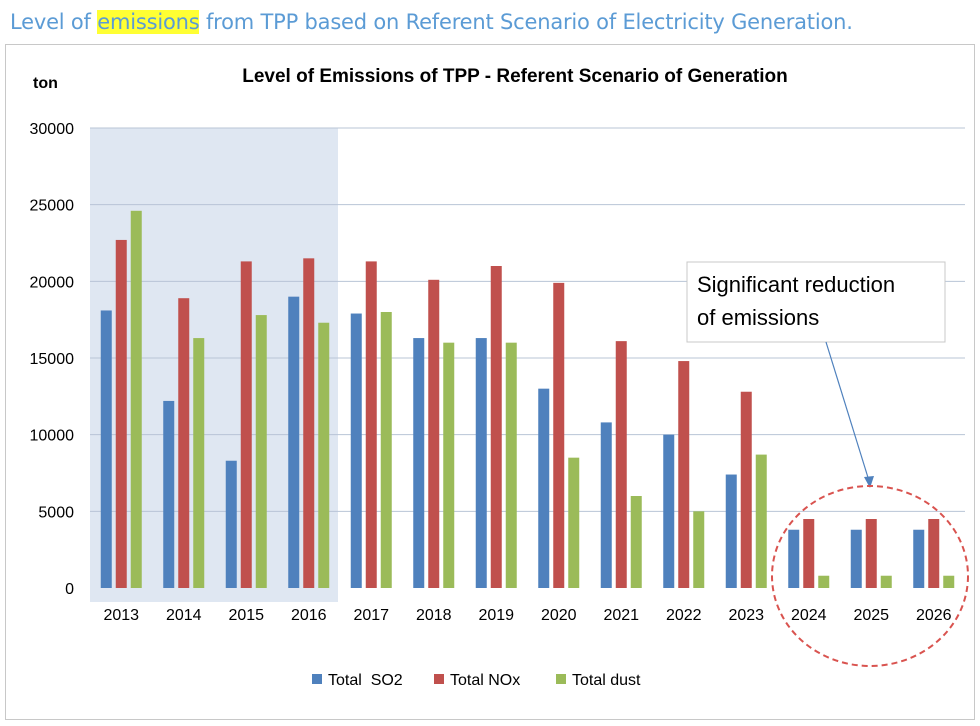 The image size is (980, 726). What do you see at coordinates (199, 463) in the screenshot?
I see `bar-total-dust-2014` at bounding box center [199, 463].